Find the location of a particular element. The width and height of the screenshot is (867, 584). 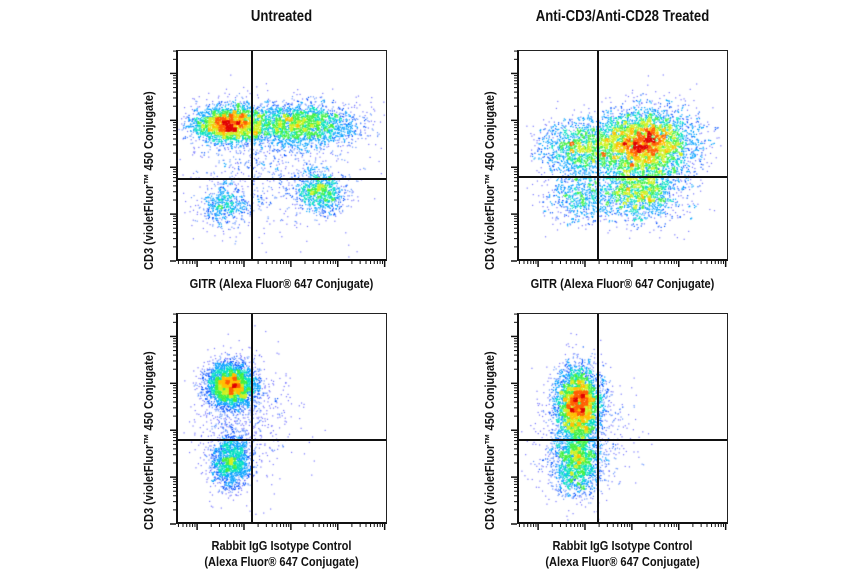

plot-untreated-isotype is located at coordinates (281, 418).